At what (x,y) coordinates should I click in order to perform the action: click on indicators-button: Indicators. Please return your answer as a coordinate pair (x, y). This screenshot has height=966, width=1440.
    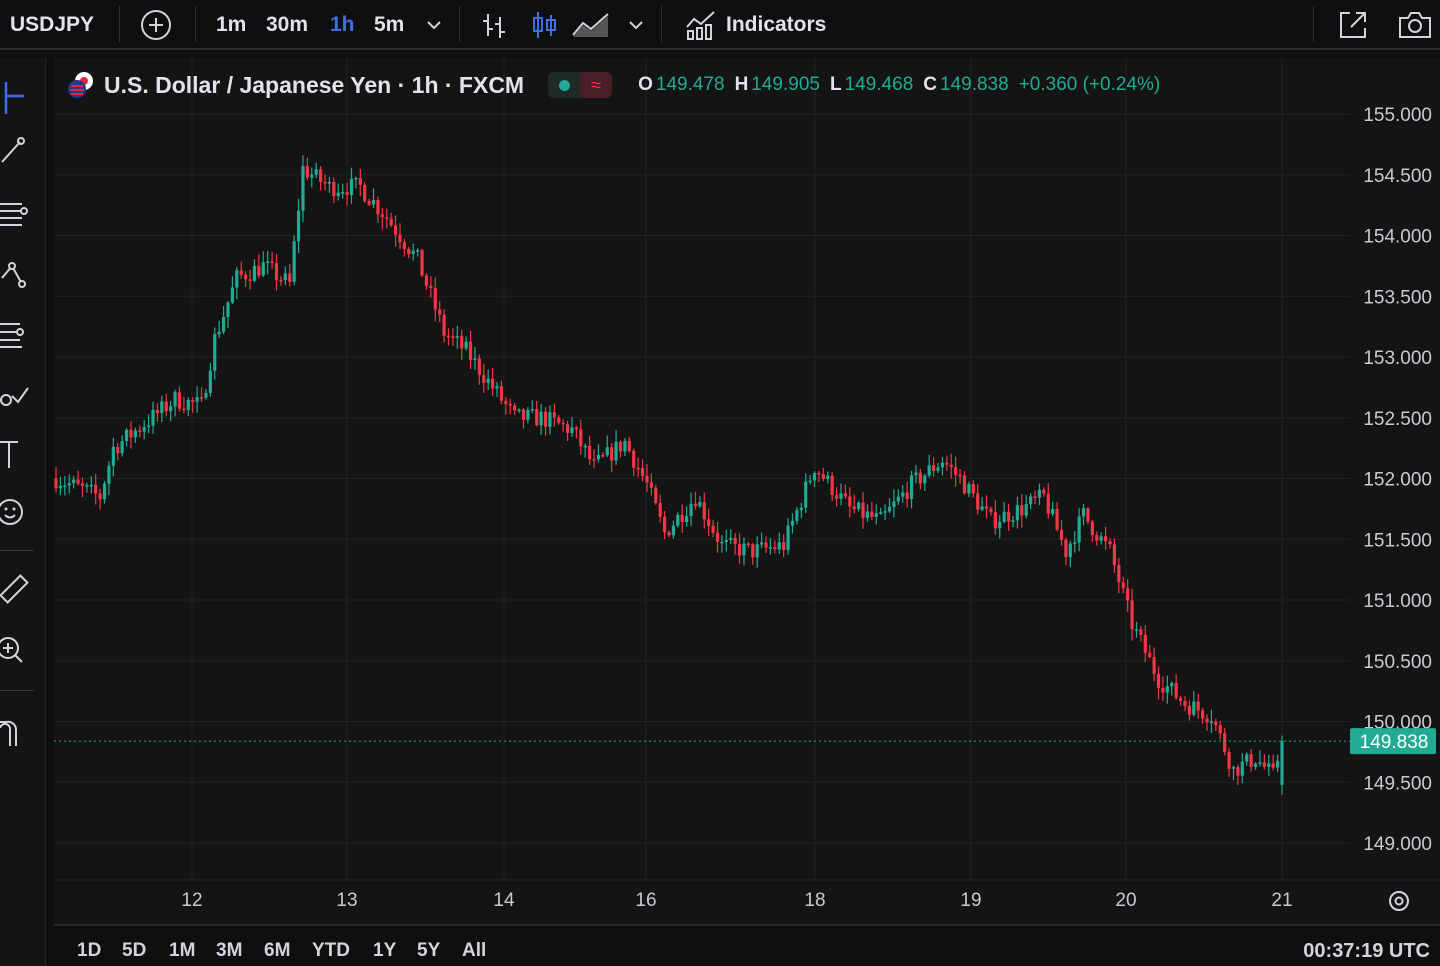
    Looking at the image, I should click on (755, 25).